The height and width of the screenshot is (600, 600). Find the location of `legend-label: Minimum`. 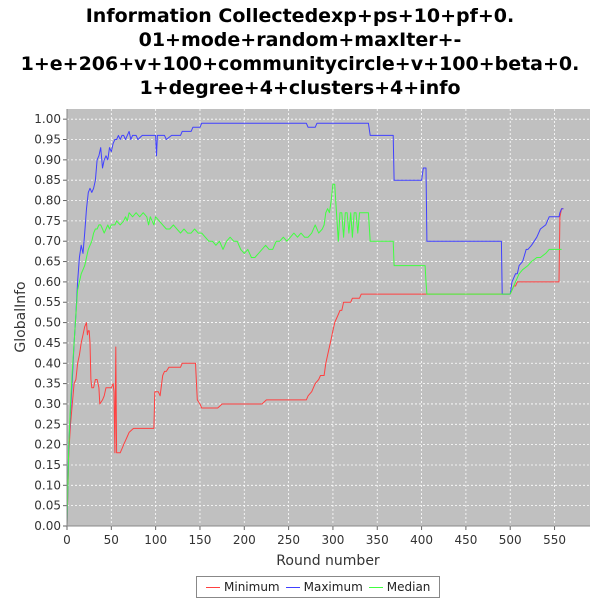

legend-label: Minimum is located at coordinates (252, 587).